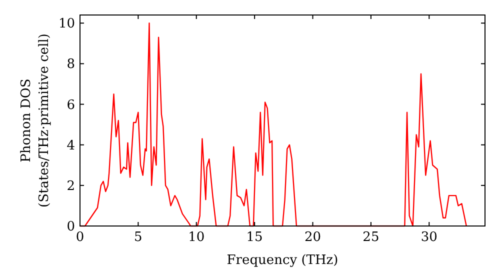 This screenshot has height=280, width=500. I want to click on x-tick-label: 30, so click(429, 237).